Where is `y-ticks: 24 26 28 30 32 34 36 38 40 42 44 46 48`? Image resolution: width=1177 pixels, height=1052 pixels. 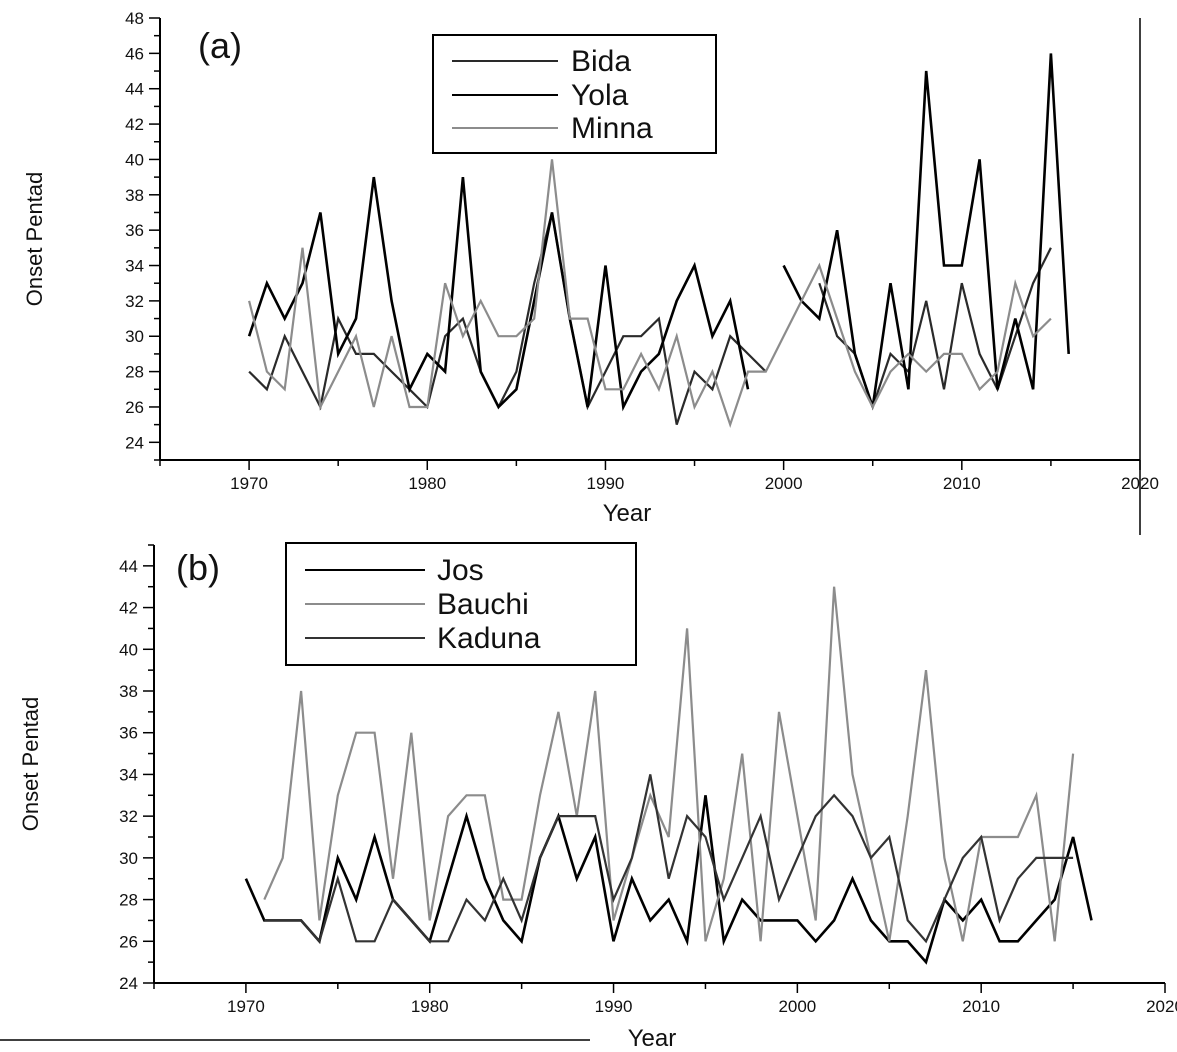
y-ticks: 24 26 28 30 32 34 36 38 40 42 44 46 48 is located at coordinates (142, 235).